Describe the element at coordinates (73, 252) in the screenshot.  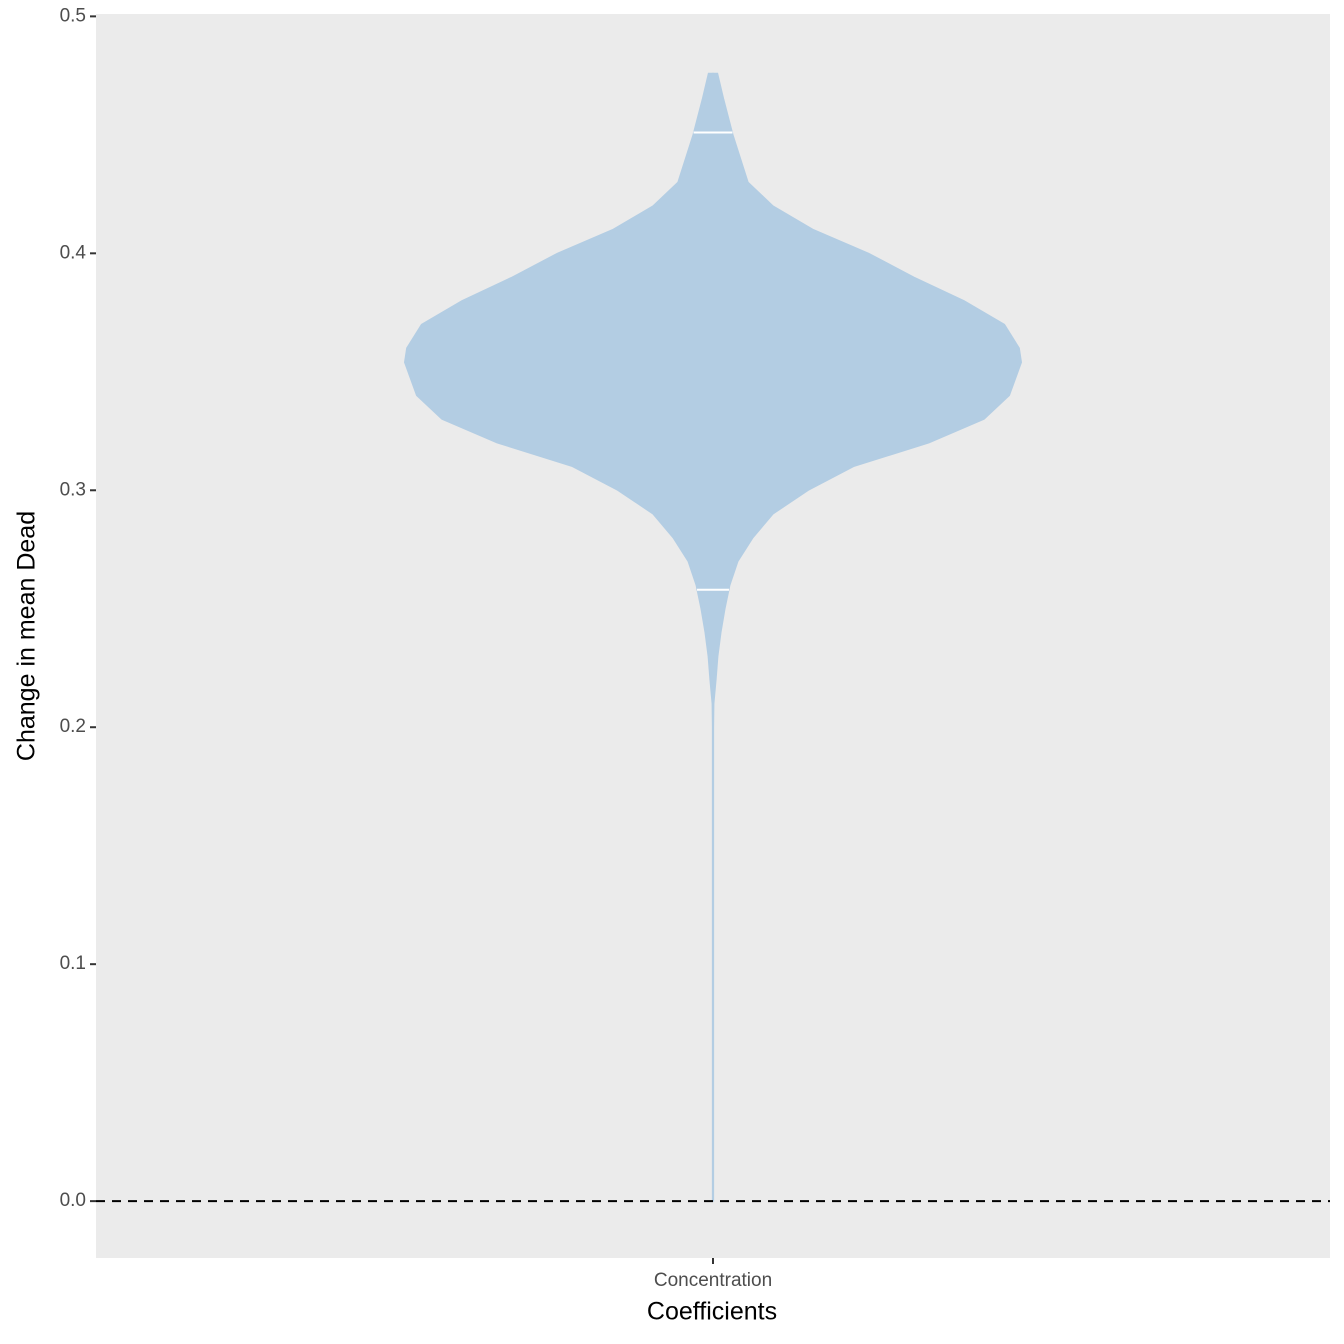
I see `y-tick-label: 0.4` at that location.